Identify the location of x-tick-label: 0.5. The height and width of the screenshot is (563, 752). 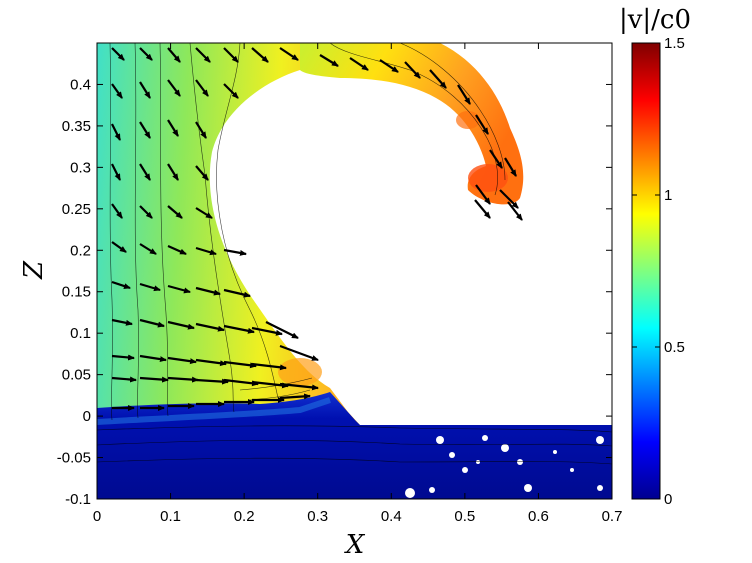
(464, 516).